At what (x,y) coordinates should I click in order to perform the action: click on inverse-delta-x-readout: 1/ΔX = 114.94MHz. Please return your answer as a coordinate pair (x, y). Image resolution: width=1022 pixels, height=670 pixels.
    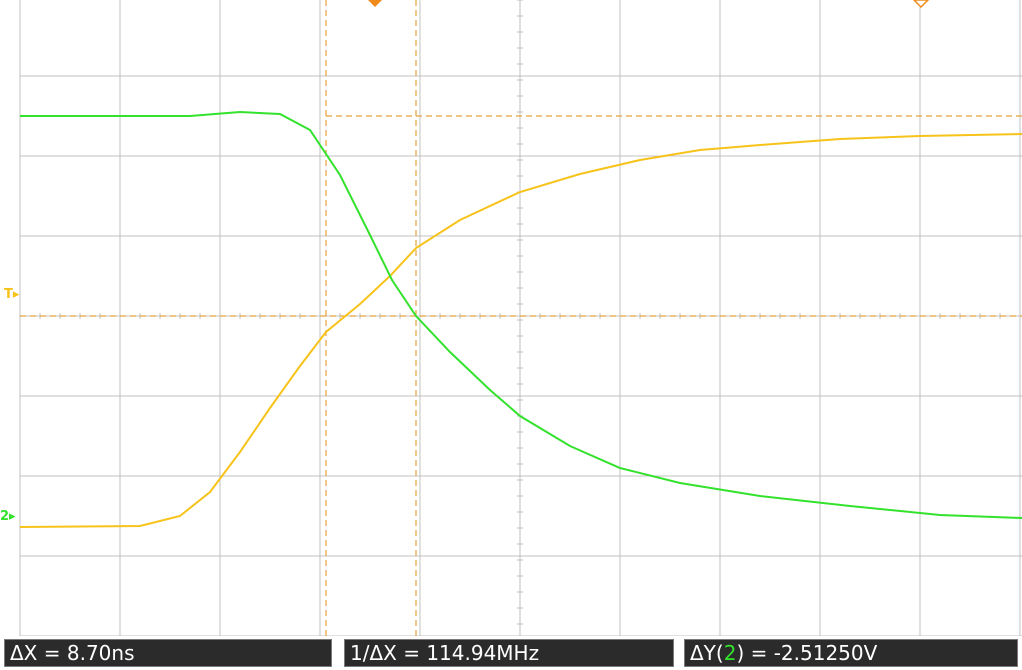
    Looking at the image, I should click on (509, 653).